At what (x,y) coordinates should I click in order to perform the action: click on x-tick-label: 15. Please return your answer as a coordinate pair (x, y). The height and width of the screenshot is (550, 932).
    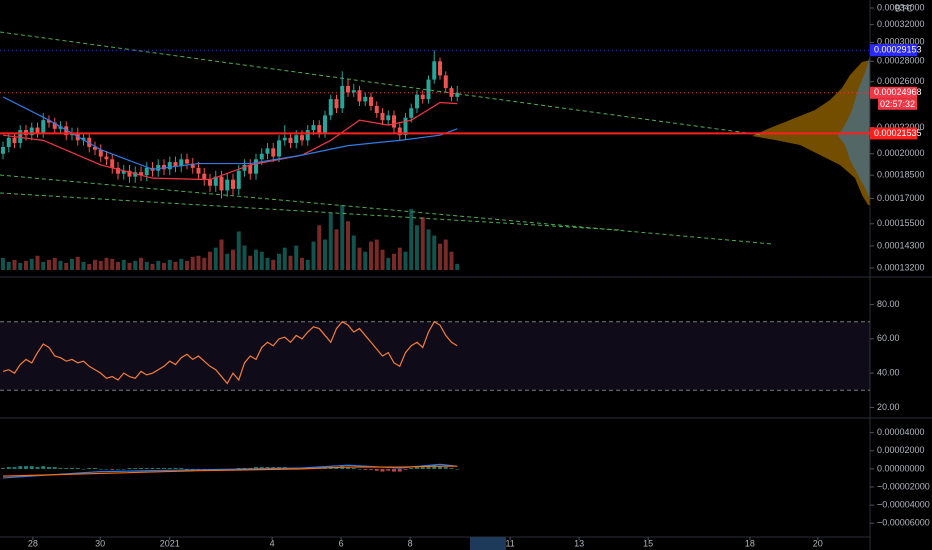
    Looking at the image, I should click on (648, 543).